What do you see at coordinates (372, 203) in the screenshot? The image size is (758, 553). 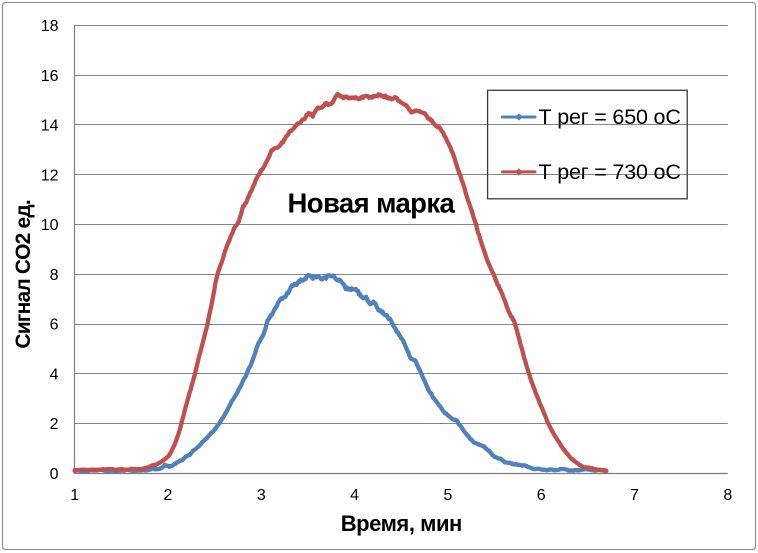 I see `svg-text: Новая марка` at bounding box center [372, 203].